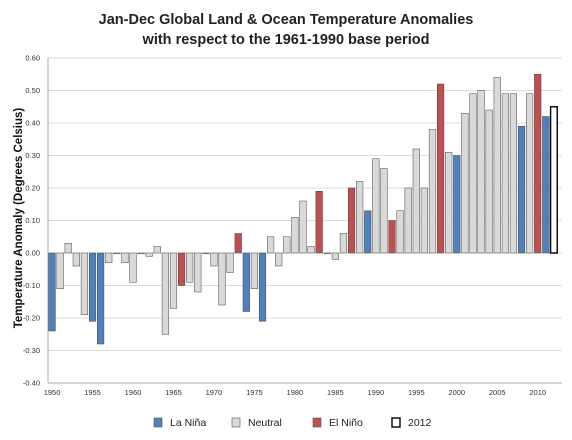 This screenshot has height=440, width=572. Describe the element at coordinates (449, 203) in the screenshot. I see `bar-1999-neutral` at that location.